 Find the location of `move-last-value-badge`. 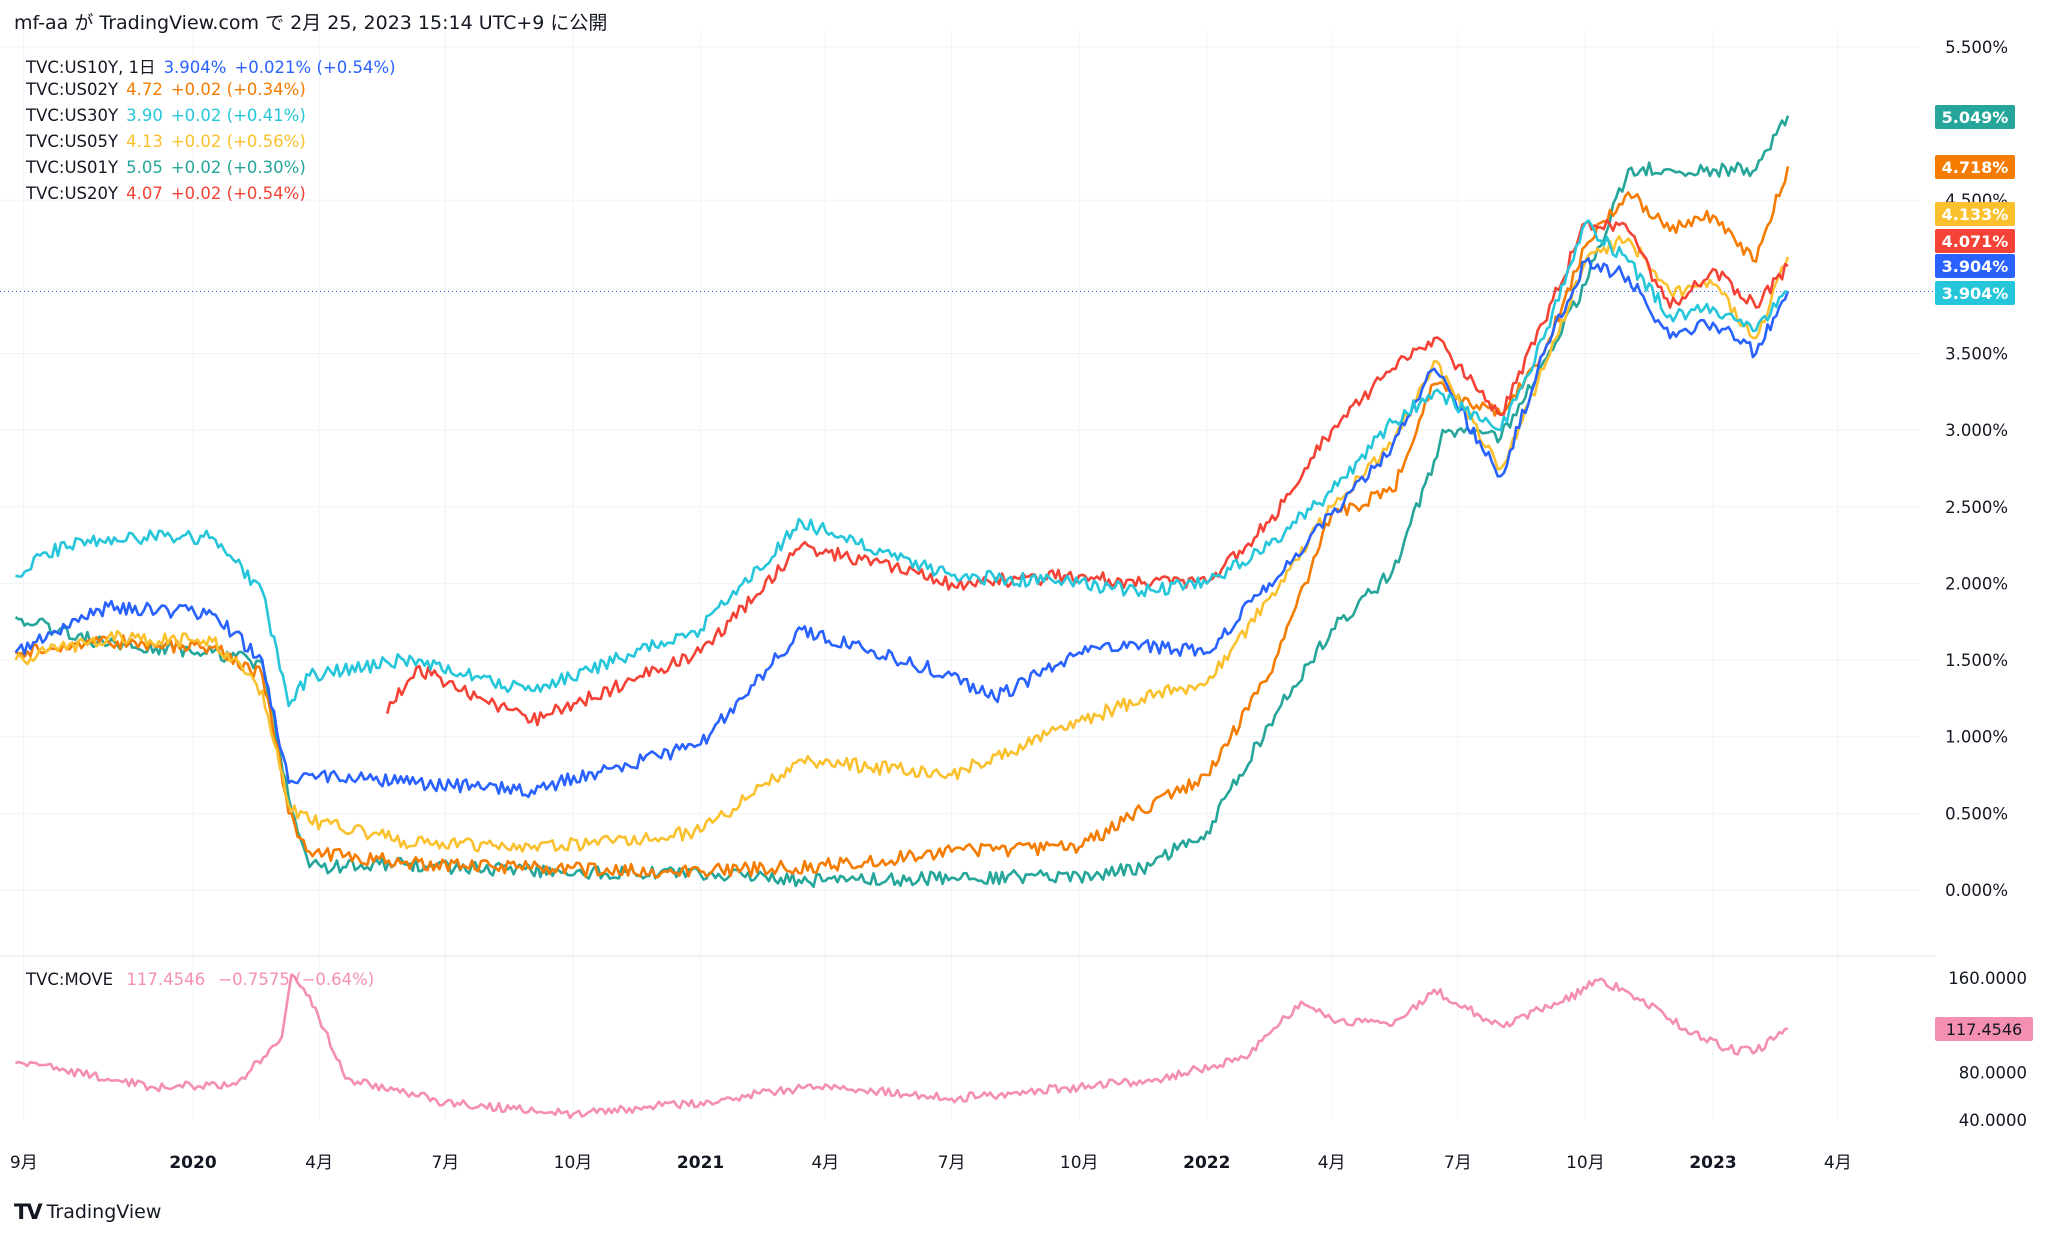

move-last-value-badge is located at coordinates (1984, 1029).